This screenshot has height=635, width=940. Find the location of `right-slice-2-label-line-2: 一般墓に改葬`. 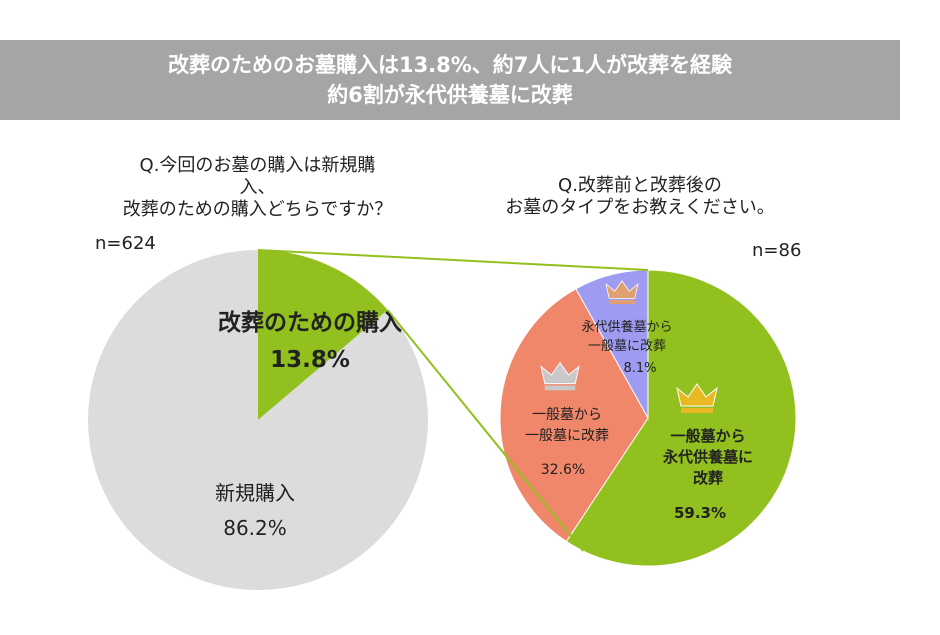

right-slice-2-label-line-2: 一般墓に改葬 is located at coordinates (567, 436).